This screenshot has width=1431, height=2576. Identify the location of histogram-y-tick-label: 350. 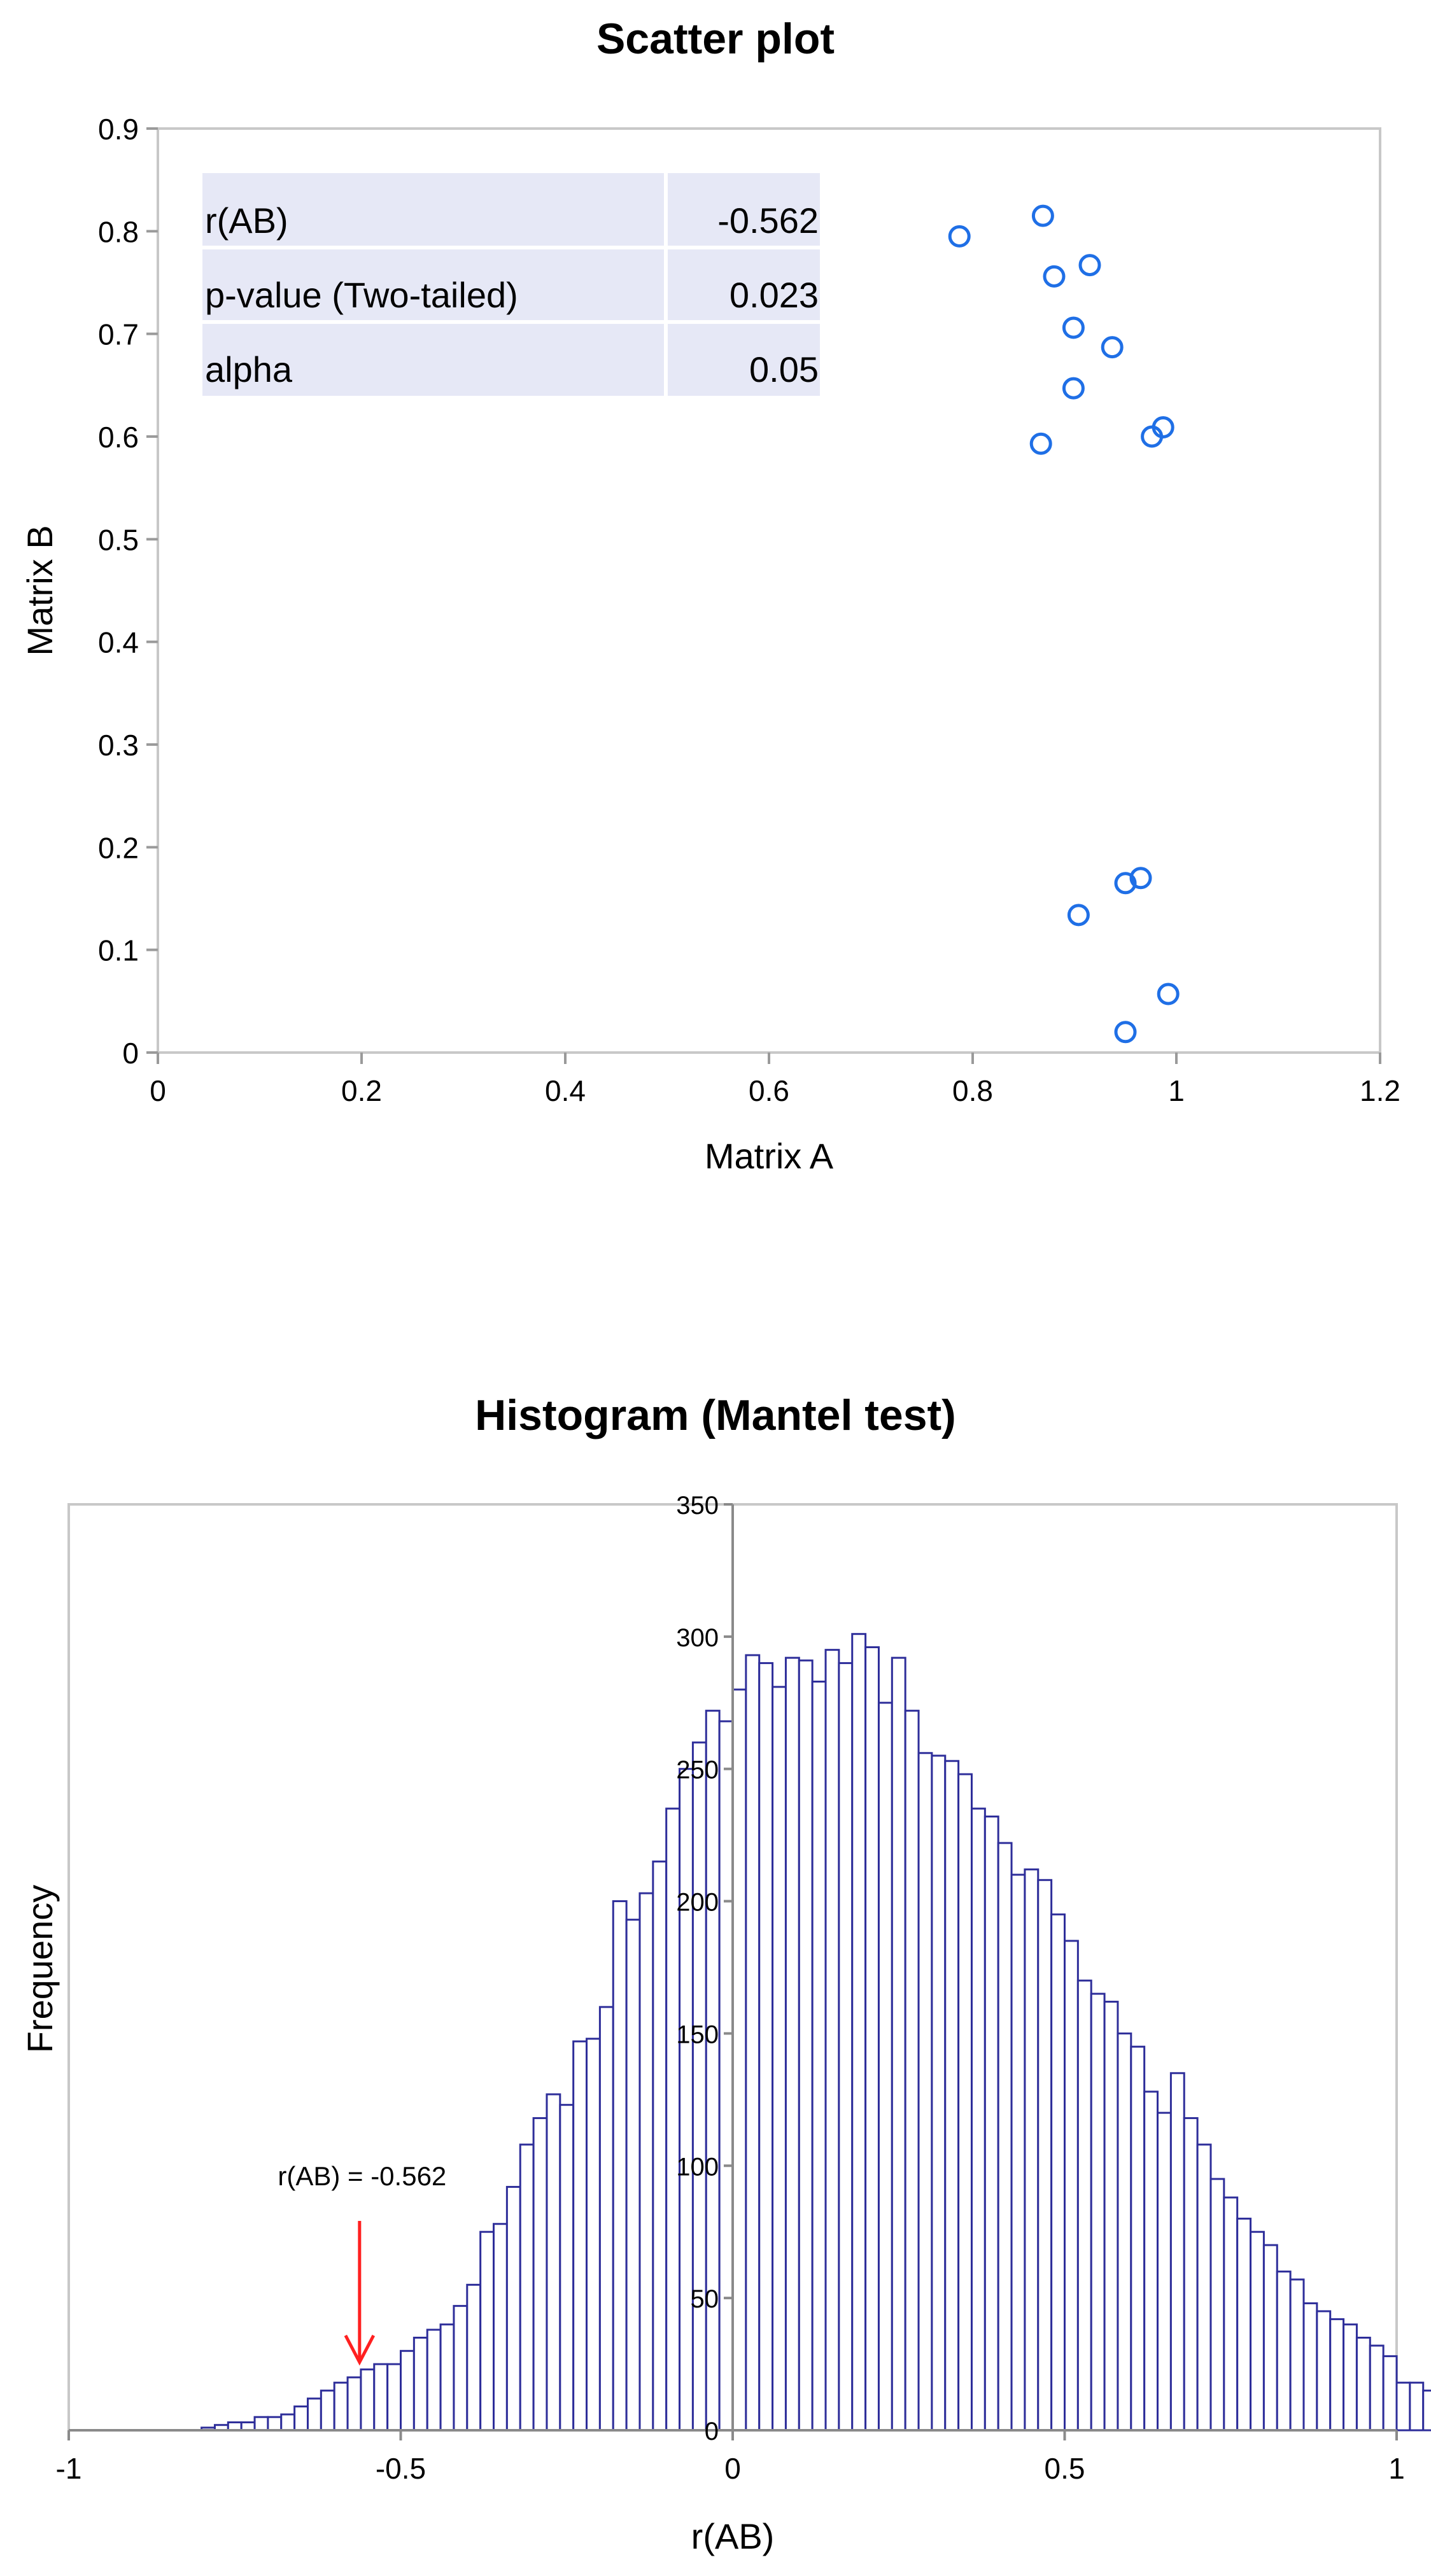
(697, 1506).